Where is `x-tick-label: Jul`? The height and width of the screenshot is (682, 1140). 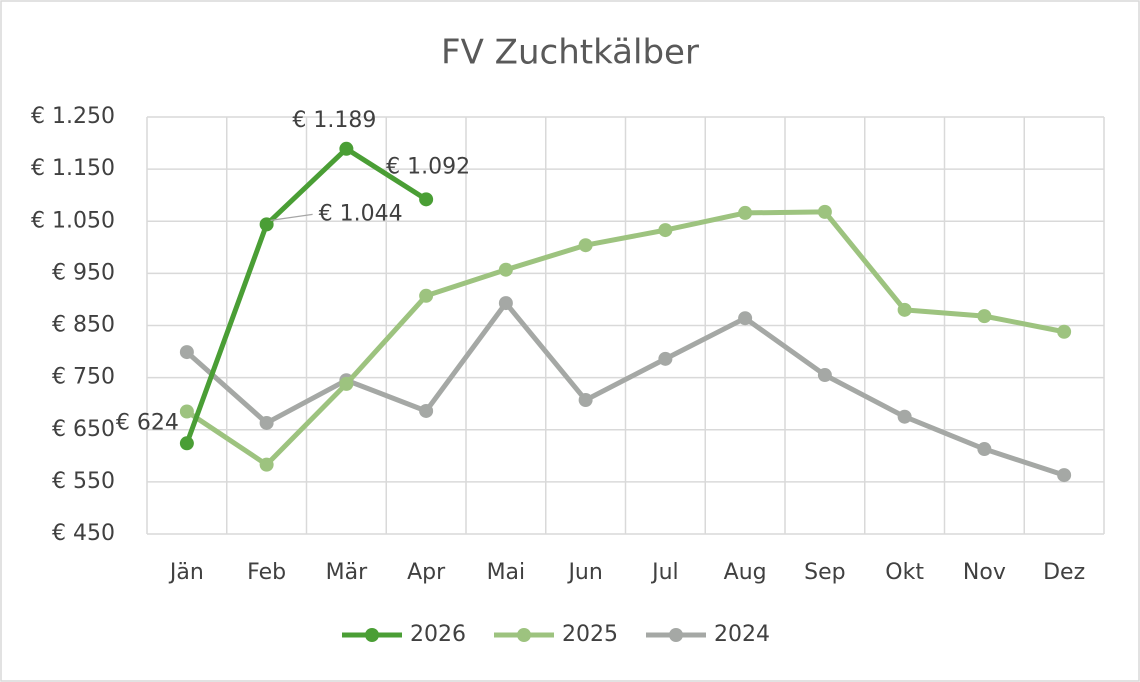
x-tick-label: Jul is located at coordinates (664, 572).